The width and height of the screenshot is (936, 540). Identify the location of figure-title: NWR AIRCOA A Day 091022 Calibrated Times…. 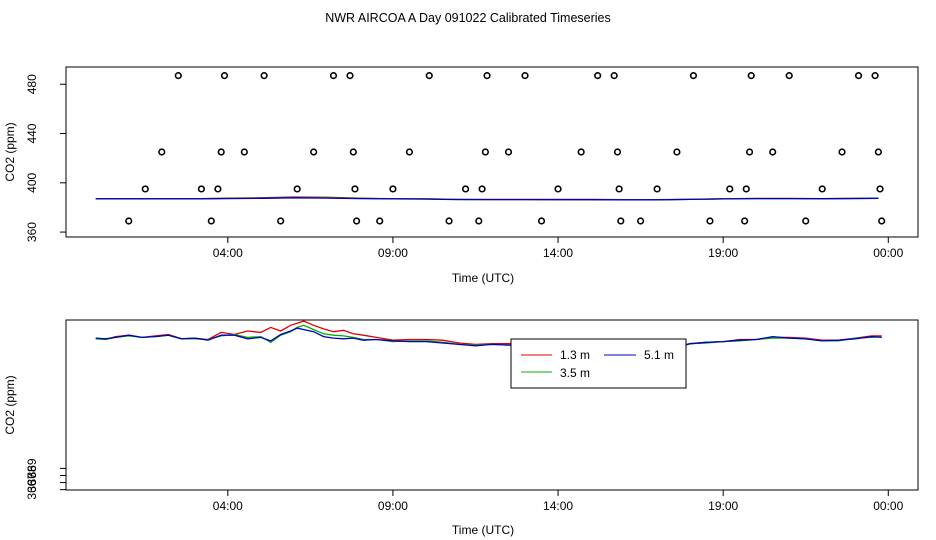
(468, 18).